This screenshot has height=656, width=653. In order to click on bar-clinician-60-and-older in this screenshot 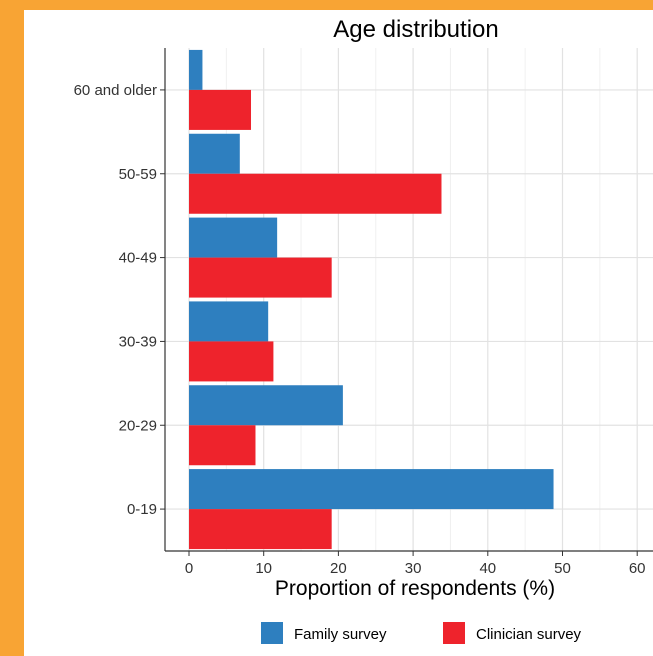, I will do `click(220, 109)`.